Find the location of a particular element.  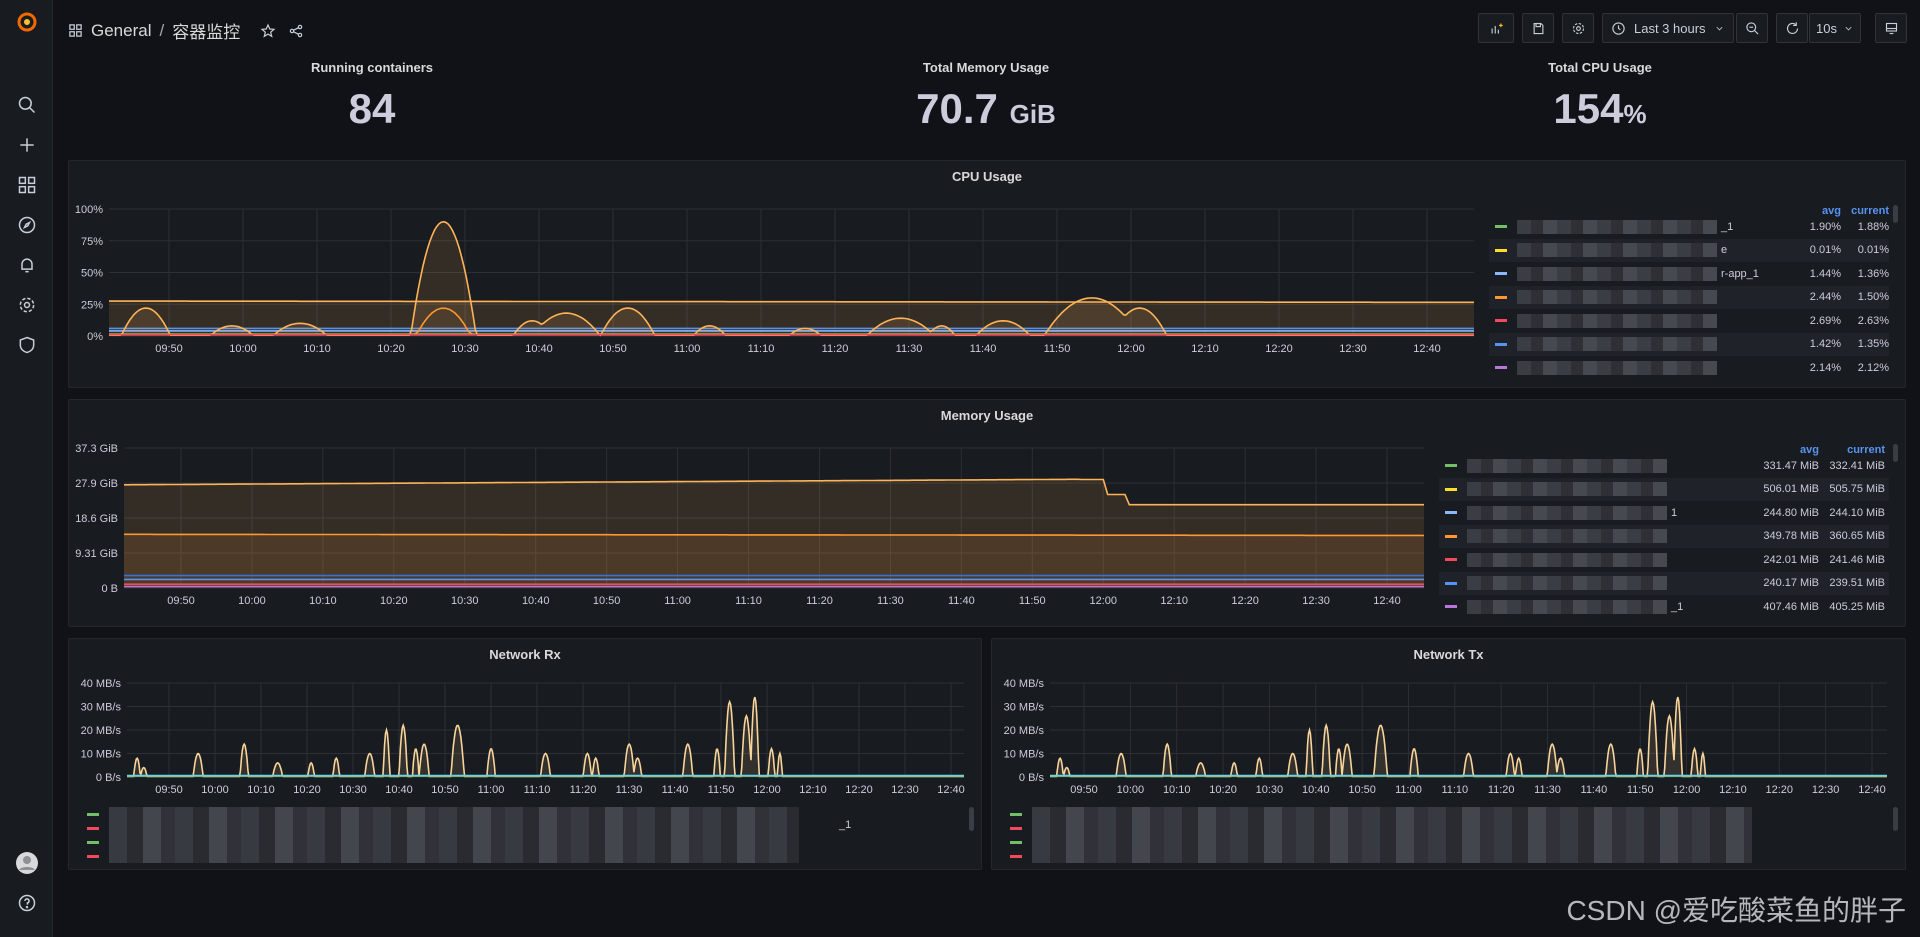

legend-row: _1 407.46 MiB 405.25 MiB is located at coordinates (1664, 606).